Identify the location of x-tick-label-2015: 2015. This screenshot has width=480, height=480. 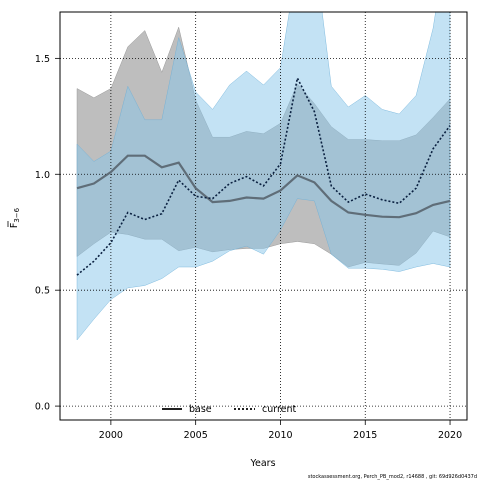
(365, 435).